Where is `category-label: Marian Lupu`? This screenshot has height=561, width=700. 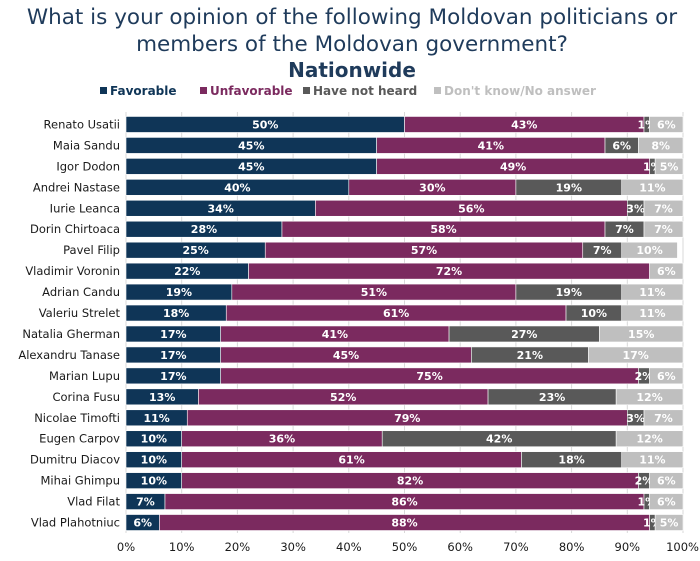
category-label: Marian Lupu is located at coordinates (84, 376).